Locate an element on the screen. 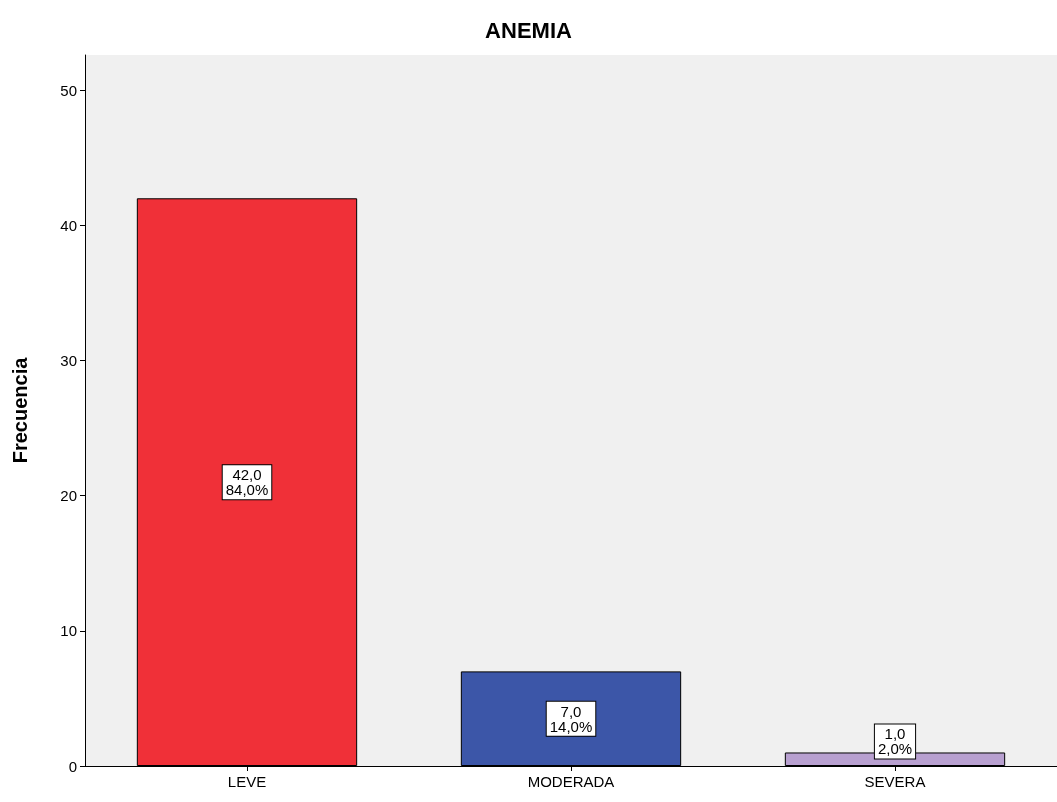  x-tick-label: MODERADA is located at coordinates (571, 781).